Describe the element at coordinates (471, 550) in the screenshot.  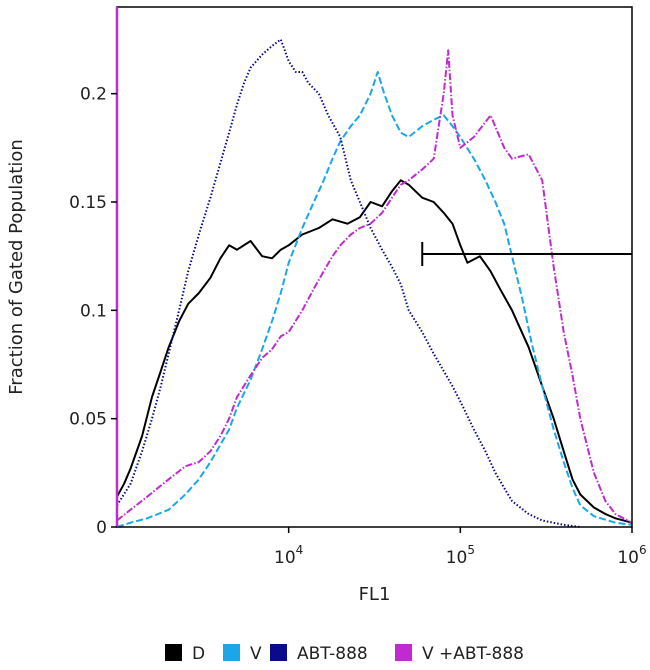
I see `x-tick-exponent: 5` at that location.